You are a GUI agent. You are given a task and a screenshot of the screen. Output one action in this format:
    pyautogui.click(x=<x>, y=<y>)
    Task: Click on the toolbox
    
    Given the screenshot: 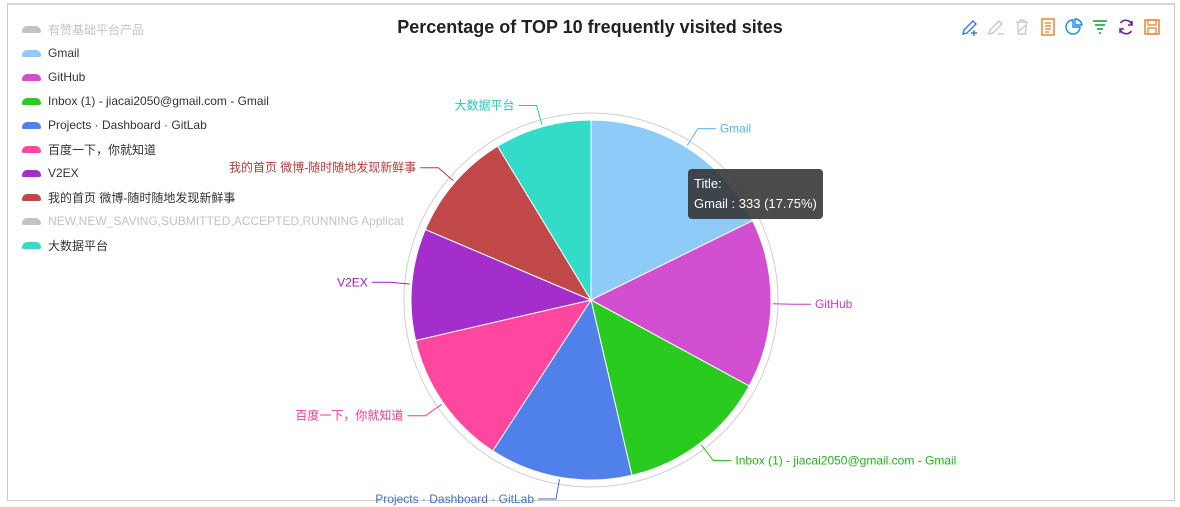 What is the action you would take?
    pyautogui.click(x=1061, y=27)
    